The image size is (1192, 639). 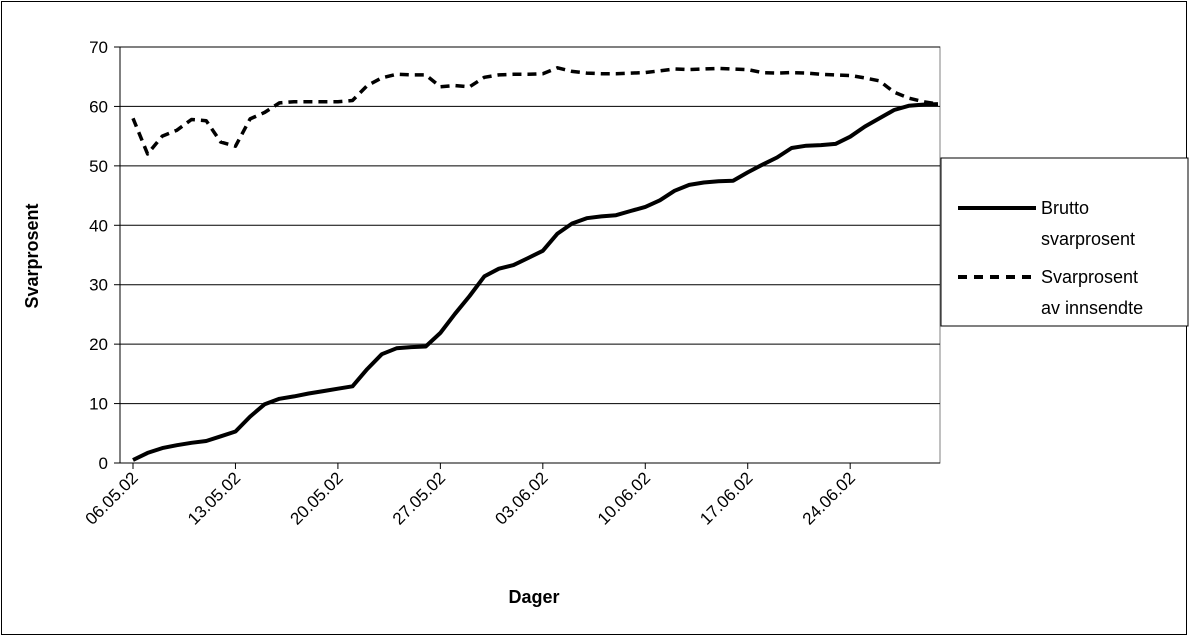 What do you see at coordinates (32, 255) in the screenshot?
I see `y-axis-title: Svarprosent` at bounding box center [32, 255].